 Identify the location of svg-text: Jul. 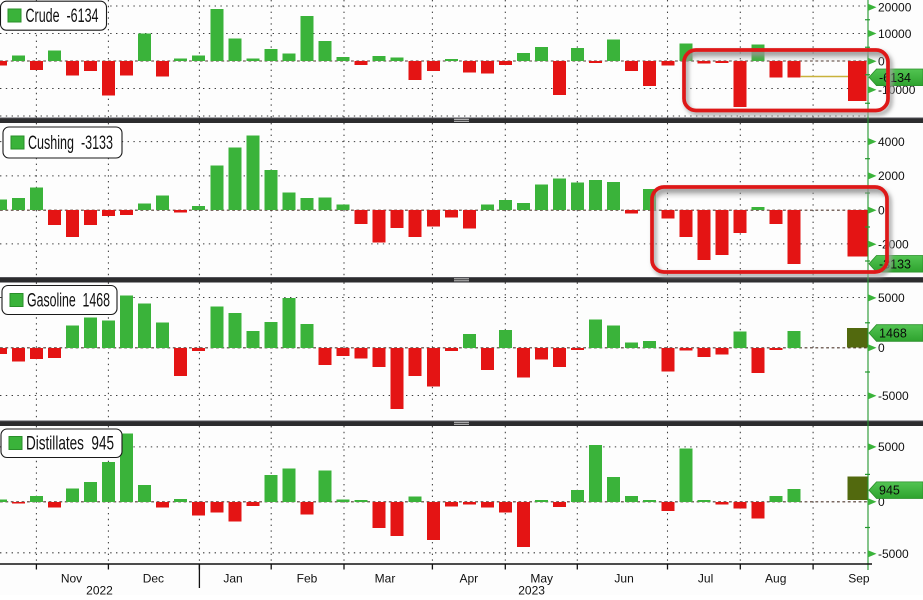
(705, 579).